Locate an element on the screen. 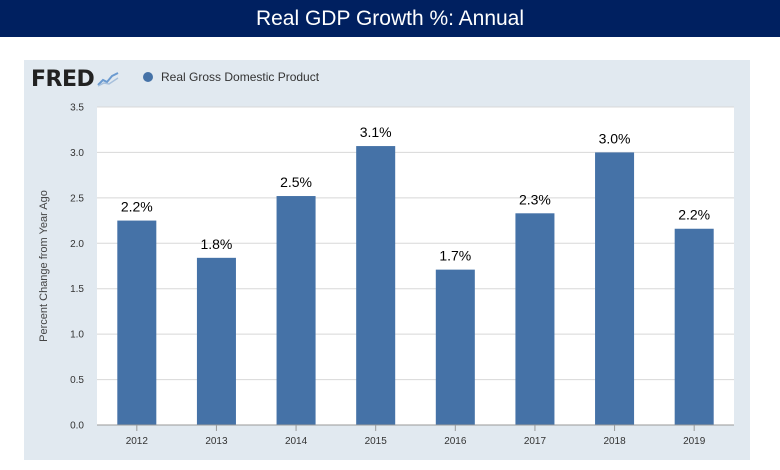 This screenshot has width=780, height=470. x-tick-label-2017: 2017 is located at coordinates (535, 441).